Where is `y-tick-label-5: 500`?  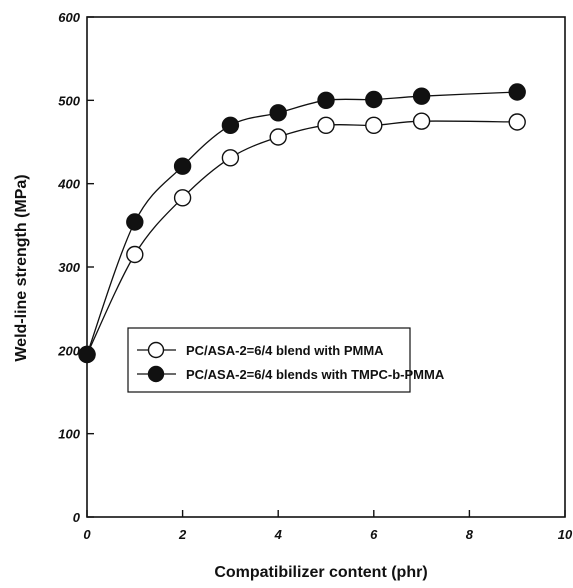
y-tick-label-5: 500 is located at coordinates (69, 100).